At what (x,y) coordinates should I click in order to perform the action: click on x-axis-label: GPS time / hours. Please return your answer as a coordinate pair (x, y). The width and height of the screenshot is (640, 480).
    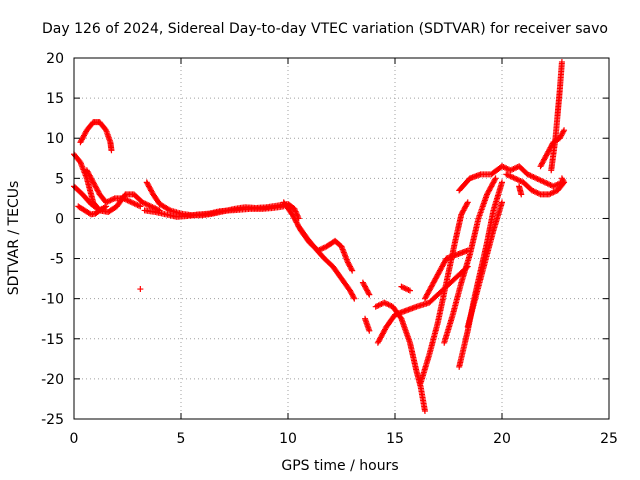
    Looking at the image, I should click on (339, 466).